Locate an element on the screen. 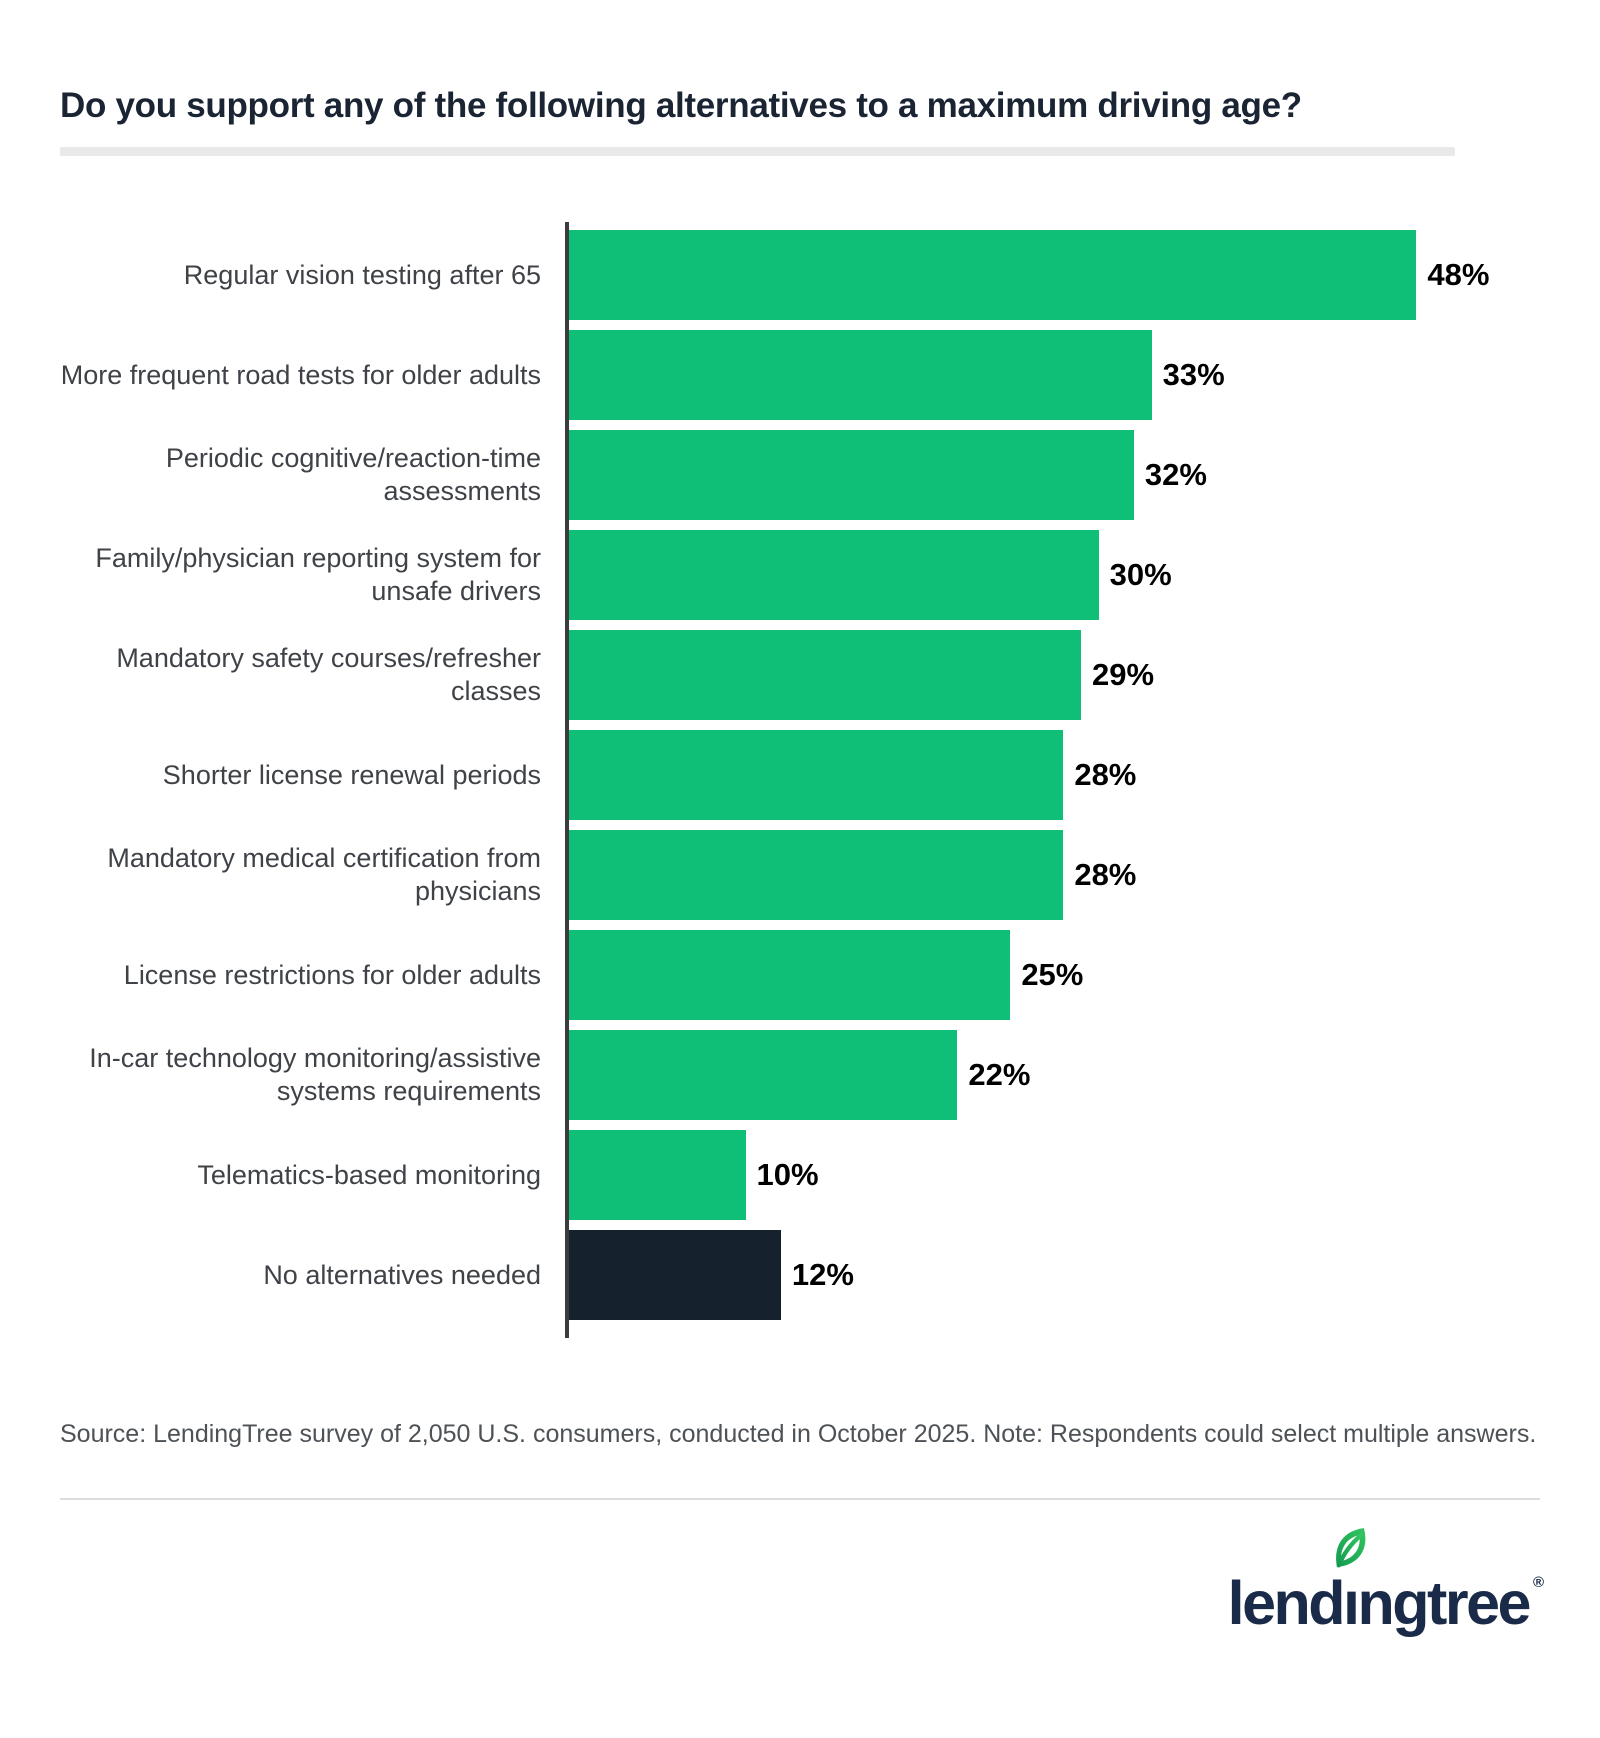 Image resolution: width=1600 pixels, height=1738 pixels. bar-track: 29% is located at coordinates (1054, 674).